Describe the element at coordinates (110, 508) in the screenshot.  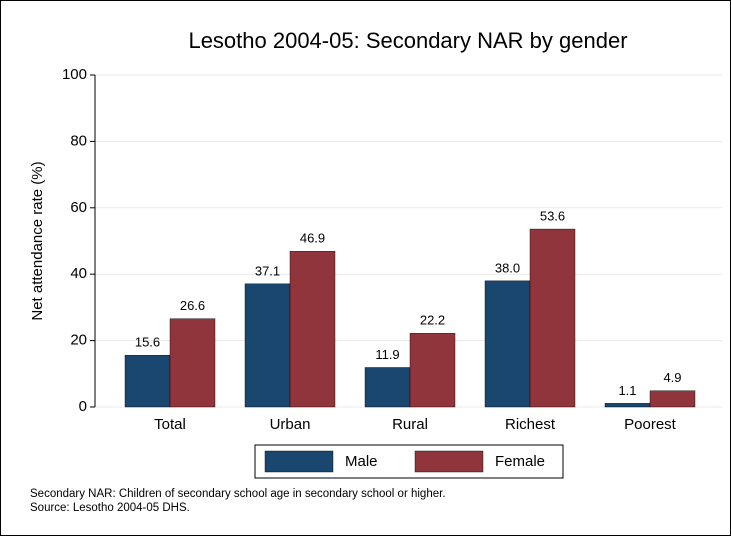
I see `note: Source: Lesotho 2004-05 DHS.` at that location.